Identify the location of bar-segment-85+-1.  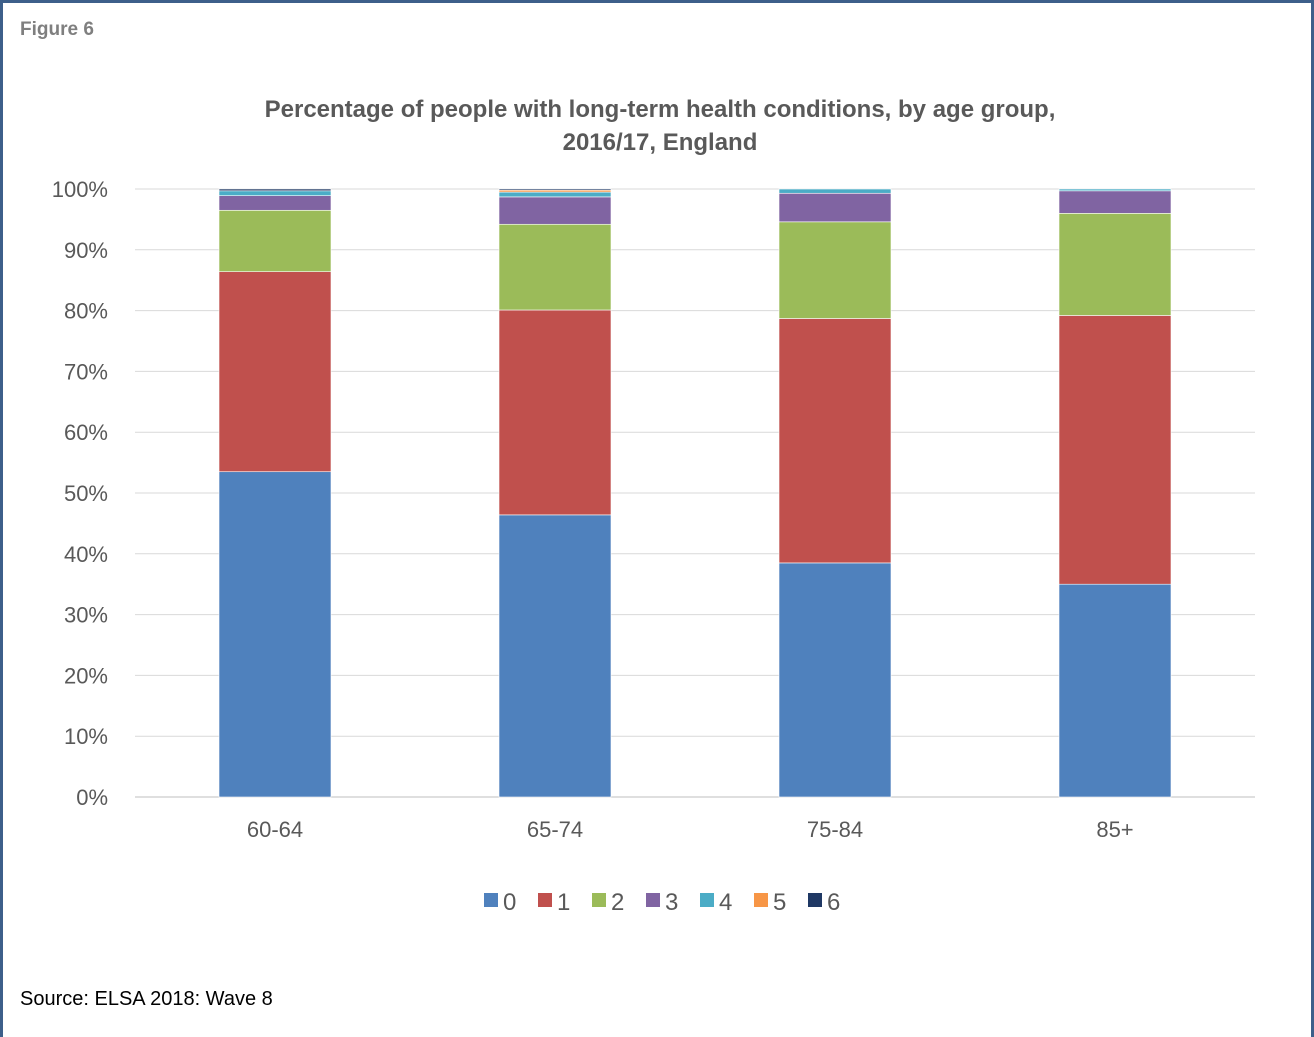
(1115, 450).